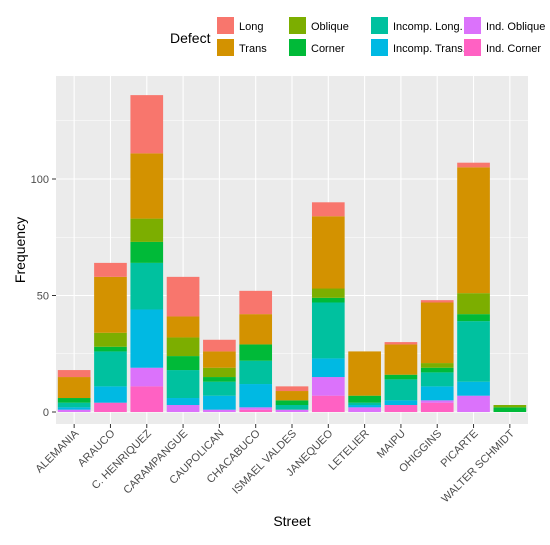  What do you see at coordinates (190, 38) in the screenshot?
I see `legend-title: Defect` at bounding box center [190, 38].